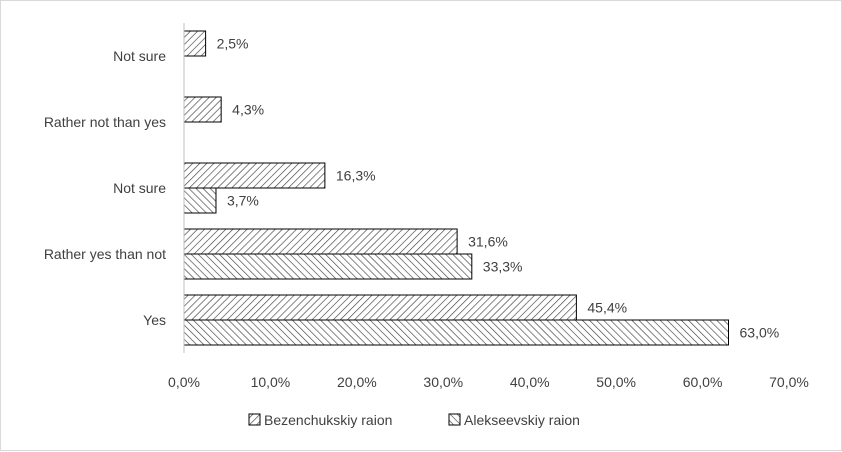  I want to click on x-tick-label: 20,0%, so click(357, 382).